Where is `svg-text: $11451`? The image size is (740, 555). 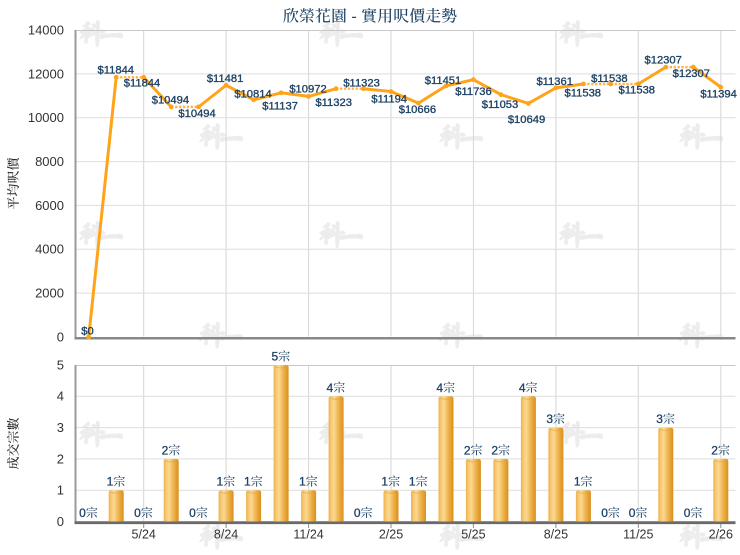
svg-text: $11451 is located at coordinates (443, 81).